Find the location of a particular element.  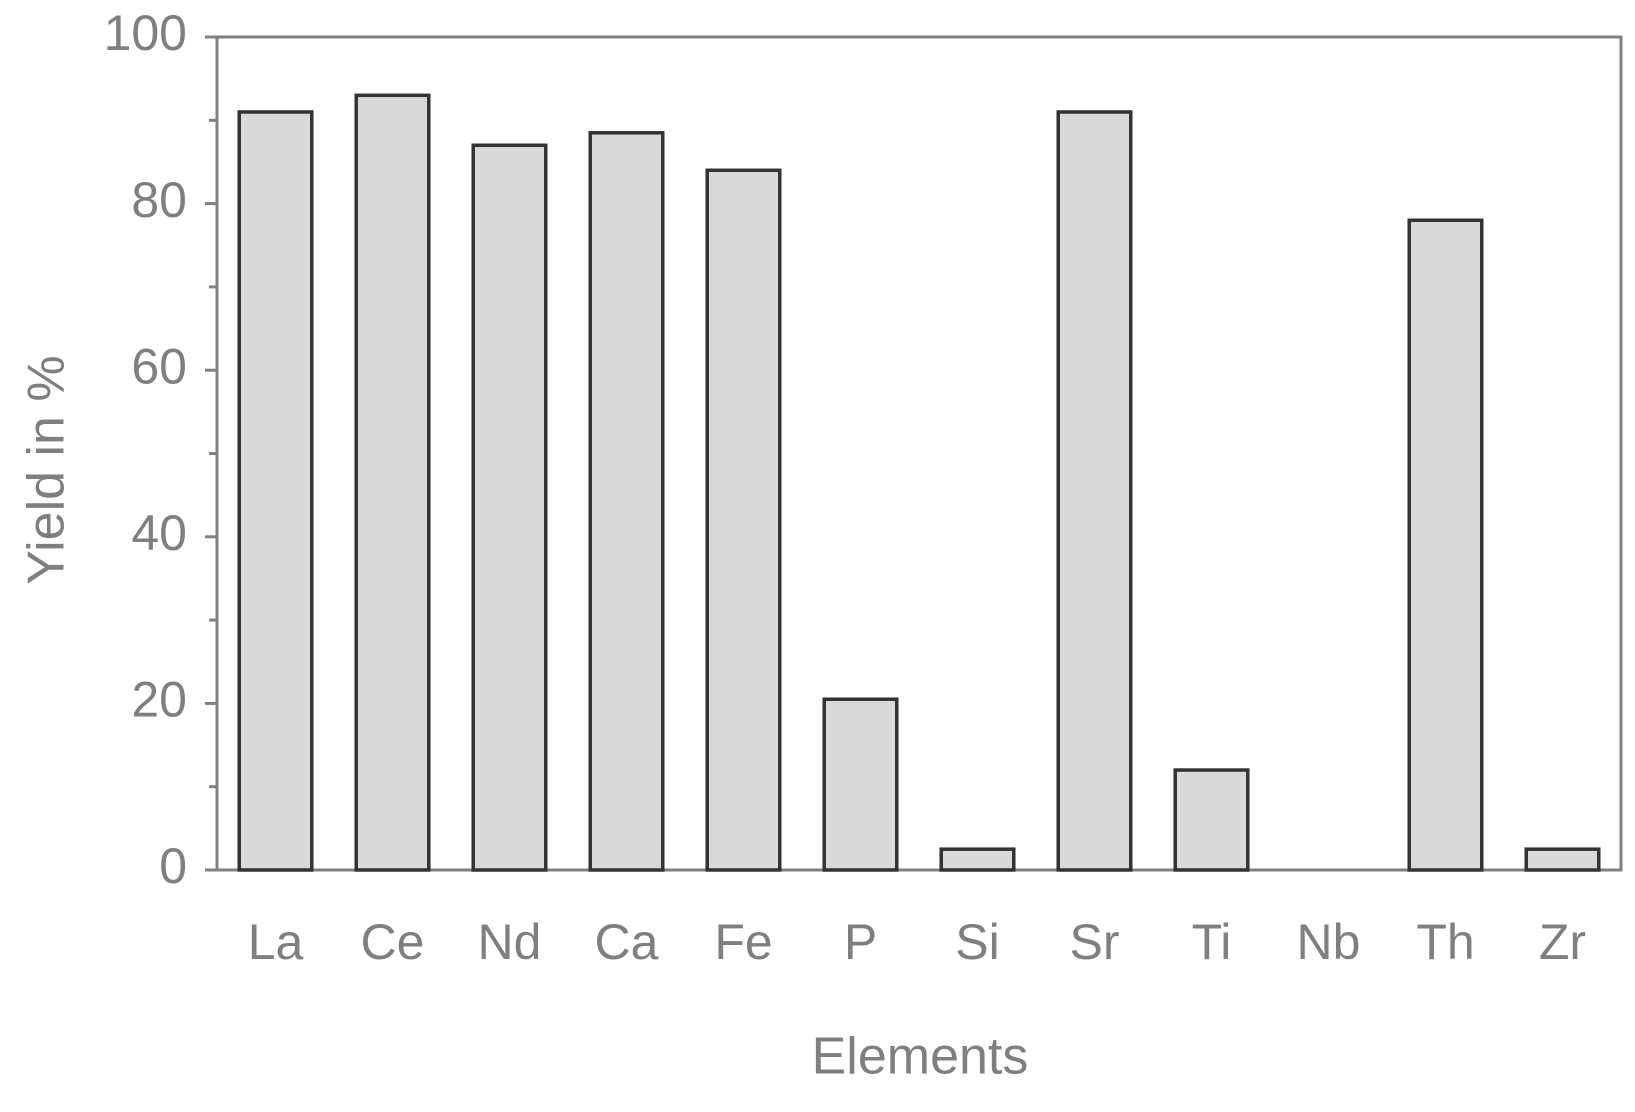

x-tick-label: Zr is located at coordinates (1562, 942).